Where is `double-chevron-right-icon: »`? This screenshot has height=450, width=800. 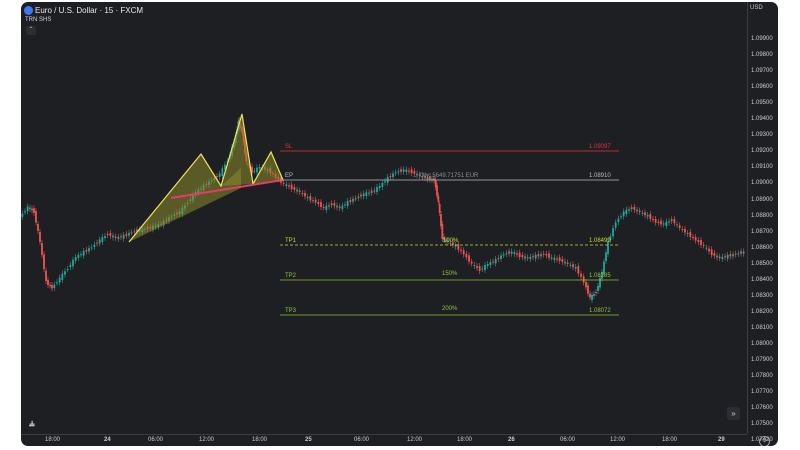 double-chevron-right-icon: » is located at coordinates (733, 413).